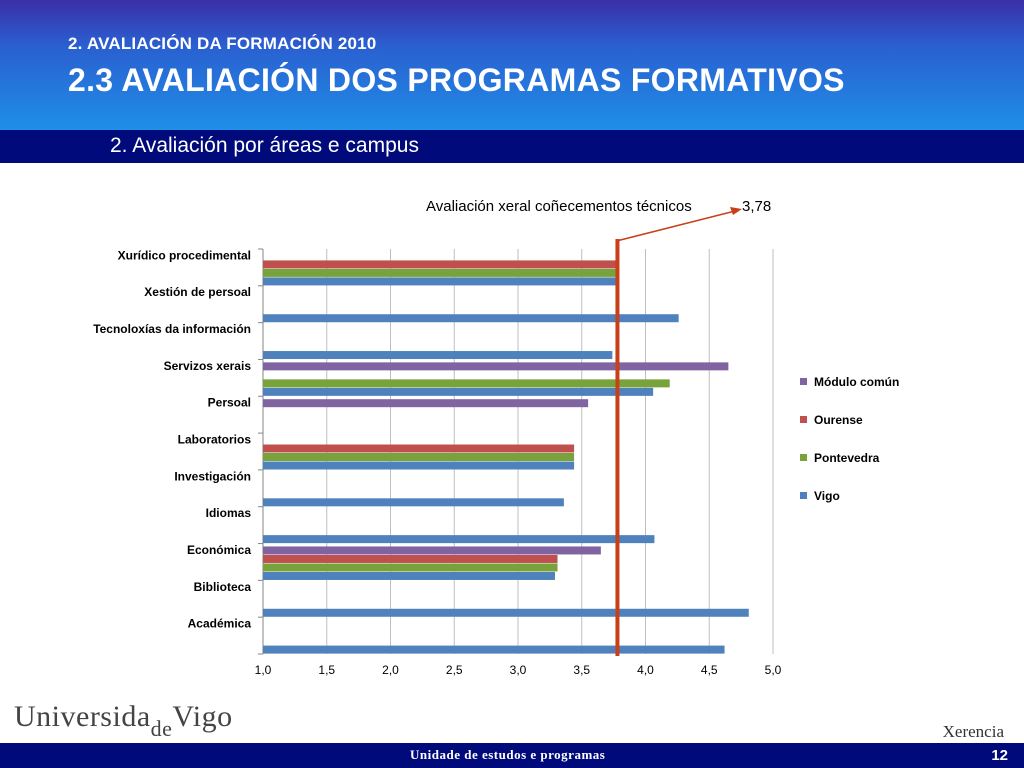 This screenshot has width=1024, height=768. I want to click on category-label: Xestión de persoal, so click(197, 292).